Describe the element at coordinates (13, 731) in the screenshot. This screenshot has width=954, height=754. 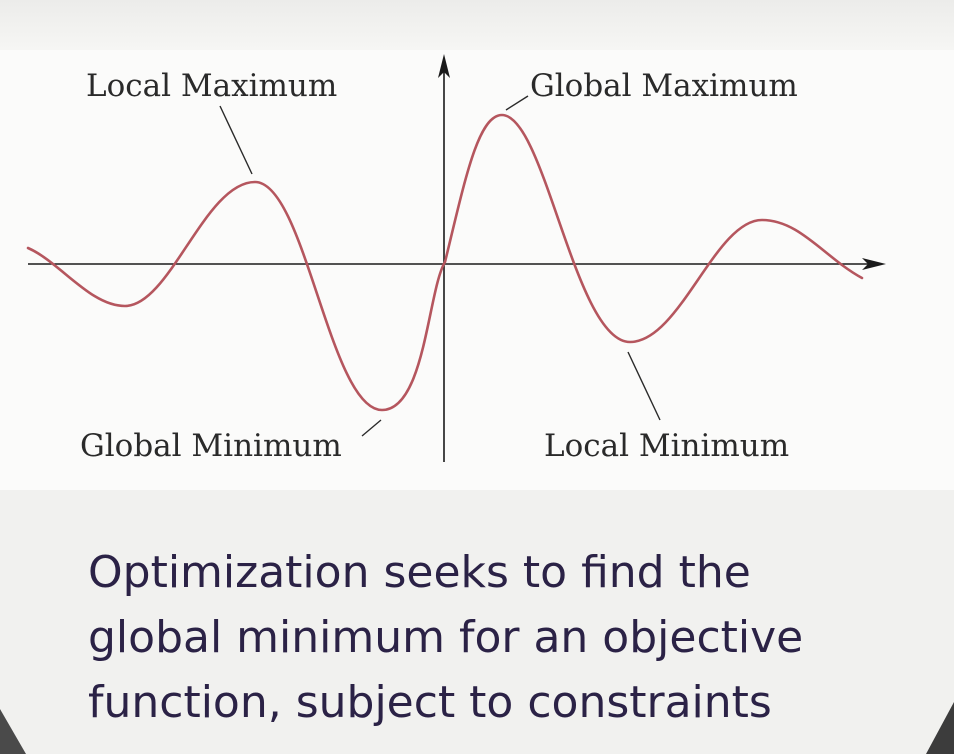
I see `frame-corner-left` at that location.